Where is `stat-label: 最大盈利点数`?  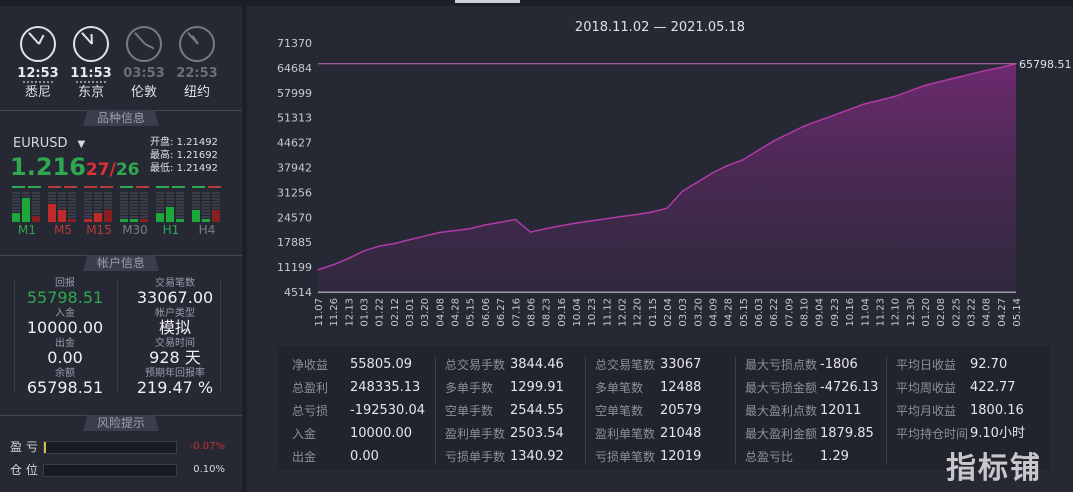 stat-label: 最大盈利点数 is located at coordinates (781, 411).